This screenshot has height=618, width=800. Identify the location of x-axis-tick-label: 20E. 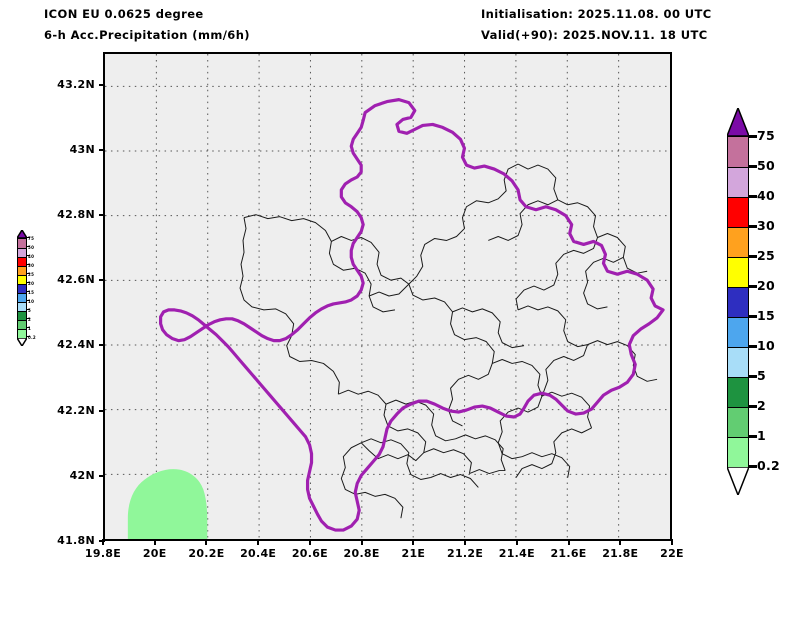
(154, 553).